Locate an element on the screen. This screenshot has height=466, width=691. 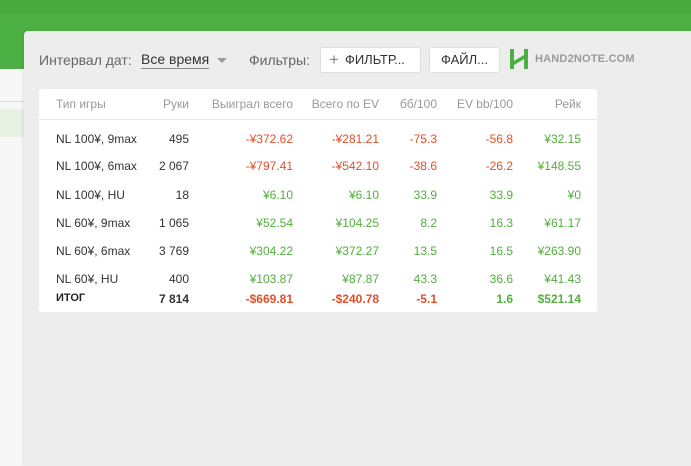
col-header-won: Выиграл всего is located at coordinates (252, 104).